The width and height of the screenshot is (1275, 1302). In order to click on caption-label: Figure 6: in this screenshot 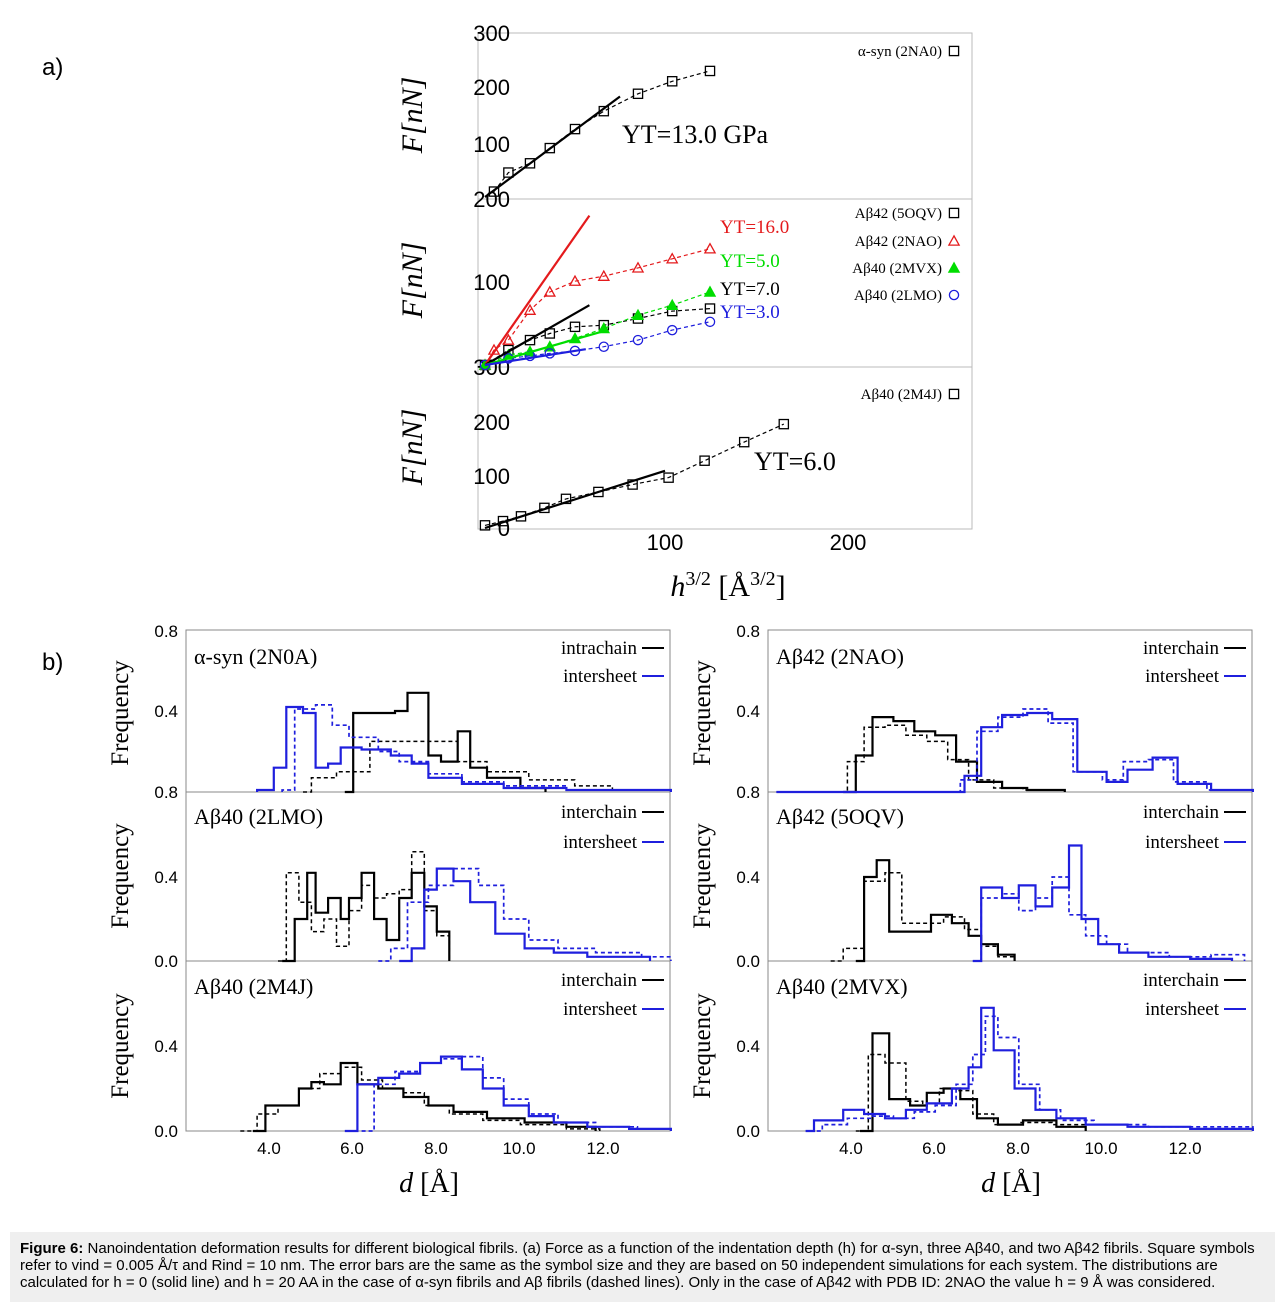, I will do `click(52, 1248)`.